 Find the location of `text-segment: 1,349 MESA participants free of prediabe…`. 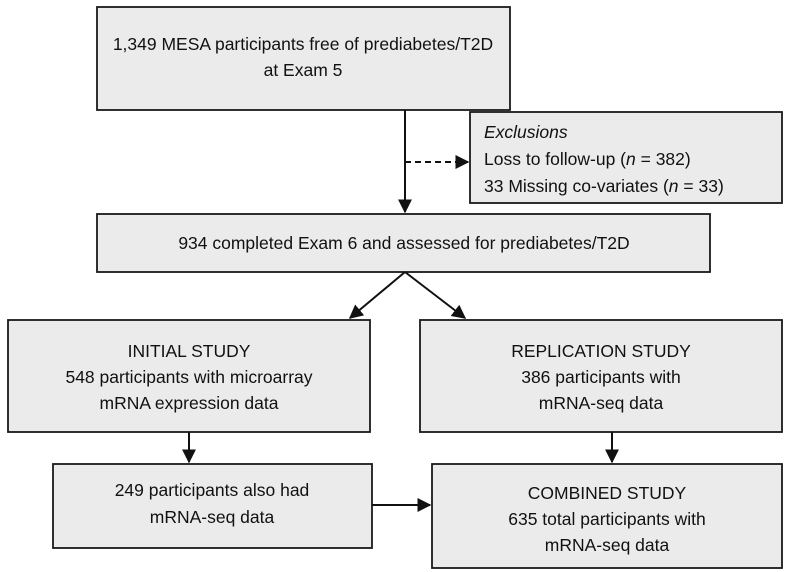

text-segment: 1,349 MESA participants free of prediabe… is located at coordinates (303, 44).